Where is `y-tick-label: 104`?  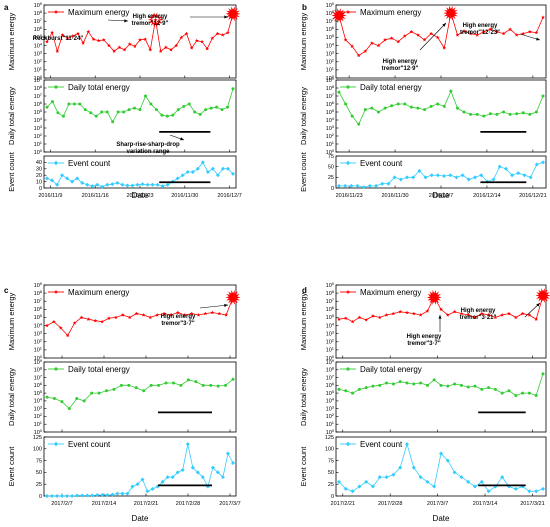 y-tick-label: 104 is located at coordinates (330, 325).